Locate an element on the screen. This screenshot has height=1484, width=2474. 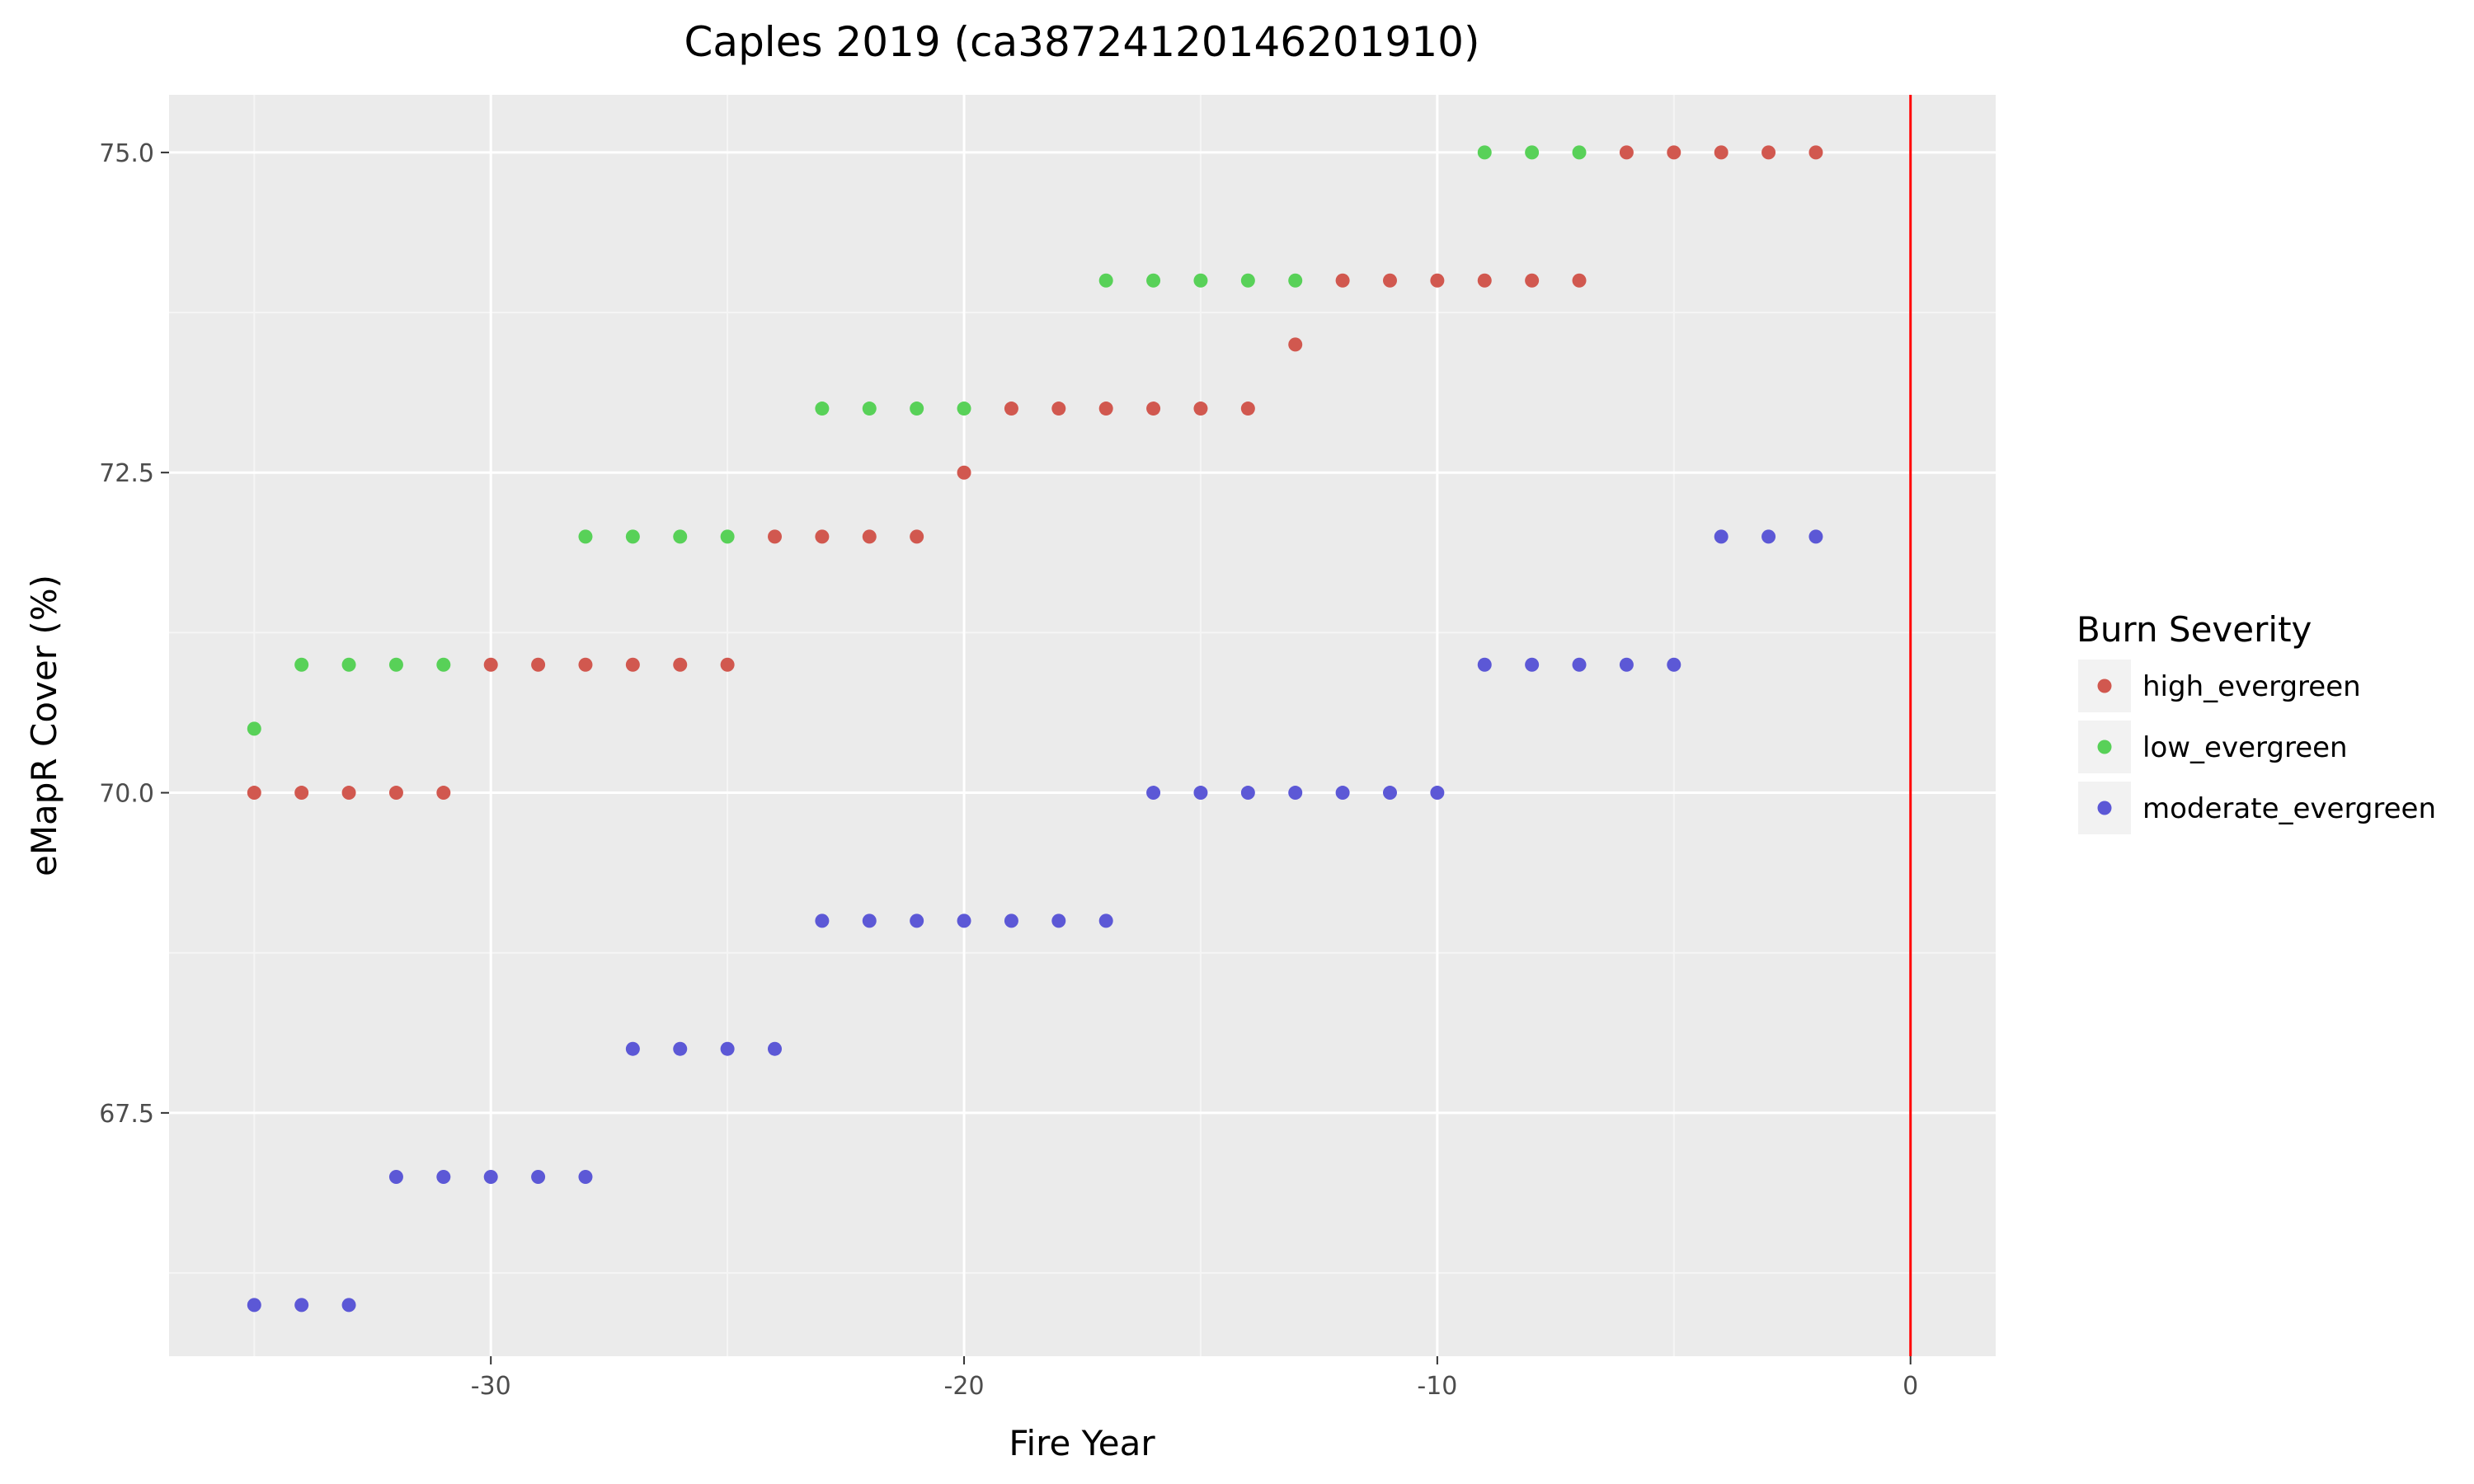
y-axis-ticks: 67.5 70.0 72.5 75.0 is located at coordinates (134, 634).